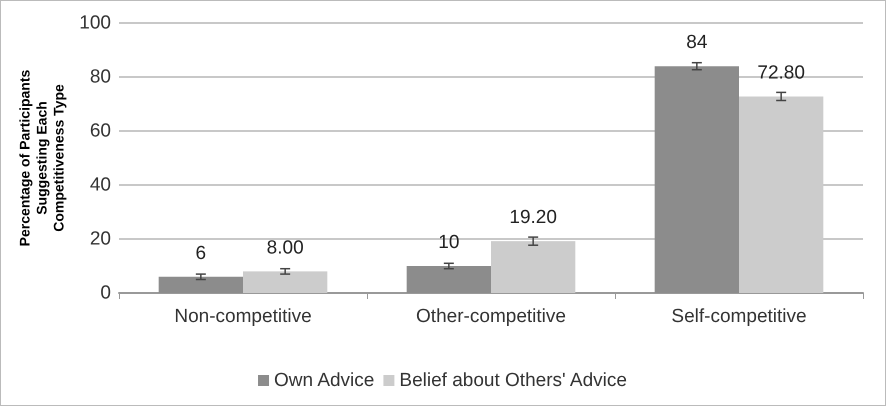 This screenshot has width=886, height=406. Describe the element at coordinates (243, 316) in the screenshot. I see `x-tick-label: Non-competitive` at that location.